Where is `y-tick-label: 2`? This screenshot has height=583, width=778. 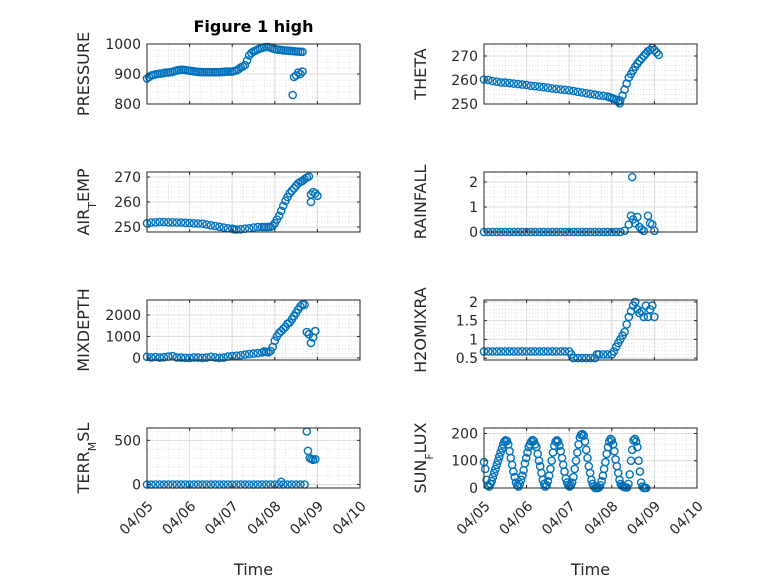
y-tick-label: 2 is located at coordinates (473, 183).